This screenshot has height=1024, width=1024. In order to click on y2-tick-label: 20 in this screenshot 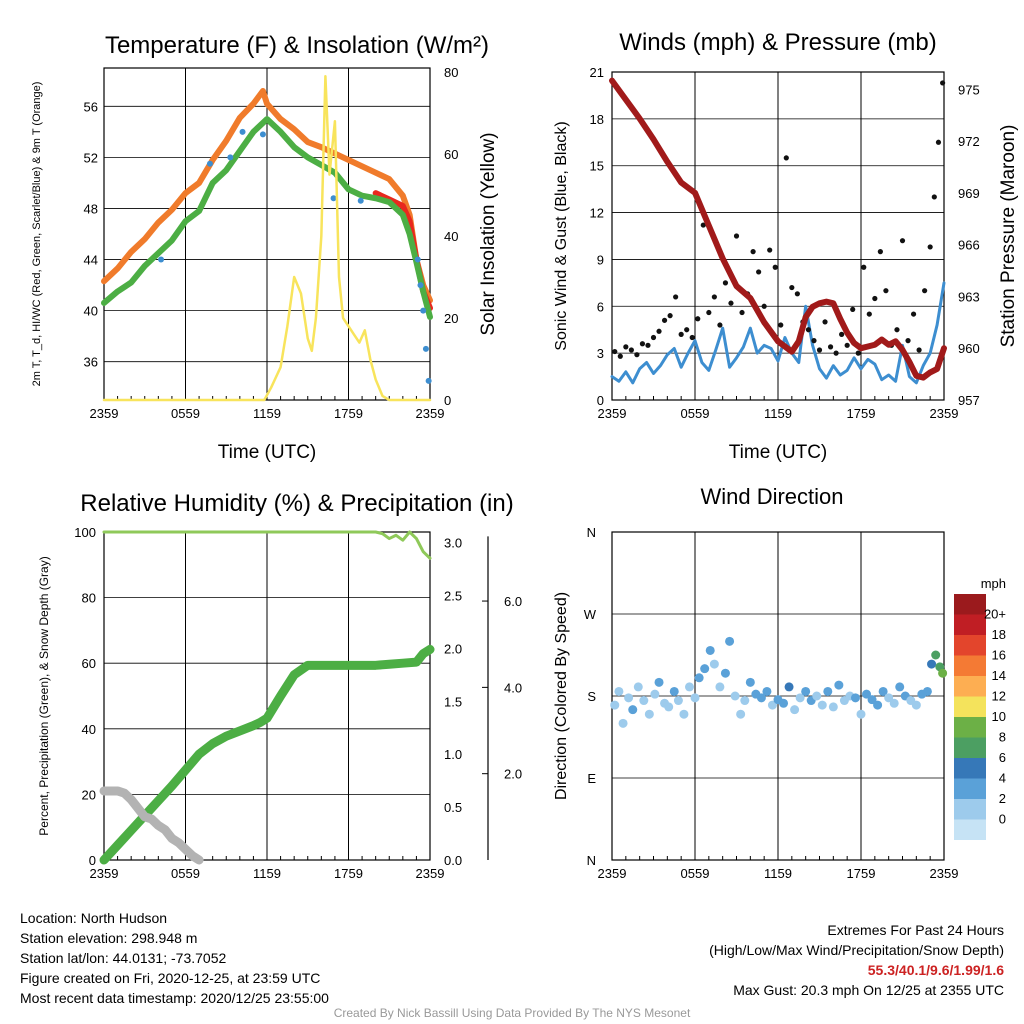, I will do `click(451, 318)`.